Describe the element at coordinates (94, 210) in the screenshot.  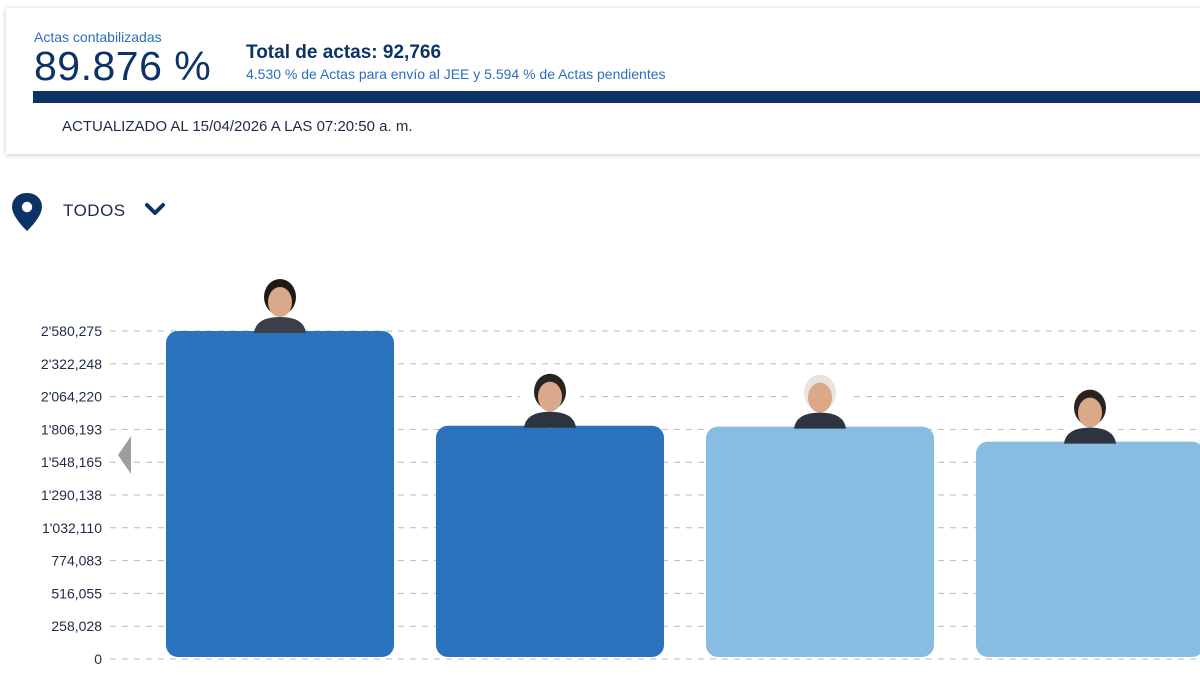
I see `filter-label: TODOS` at that location.